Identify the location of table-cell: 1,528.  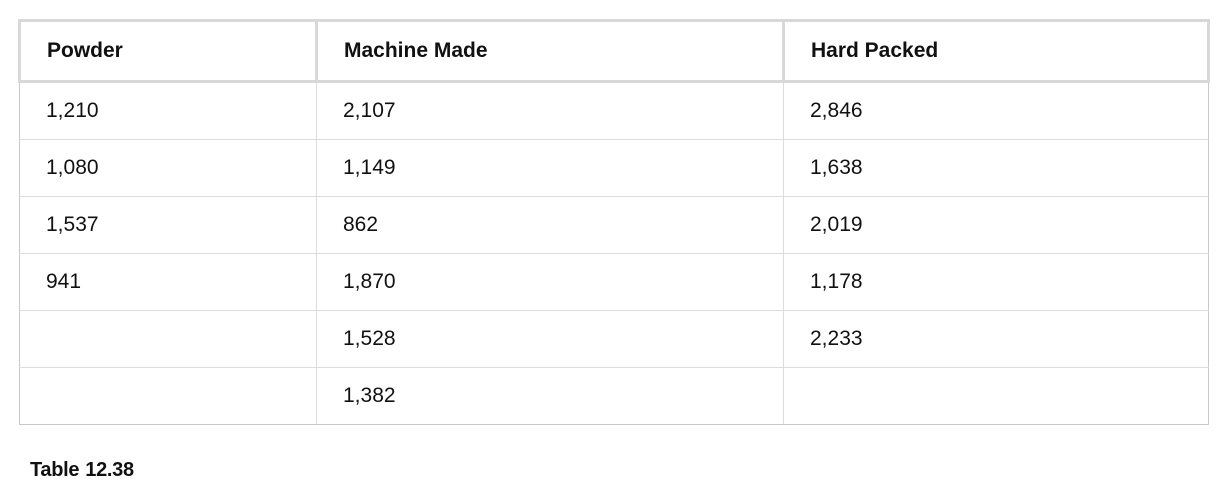
(550, 339).